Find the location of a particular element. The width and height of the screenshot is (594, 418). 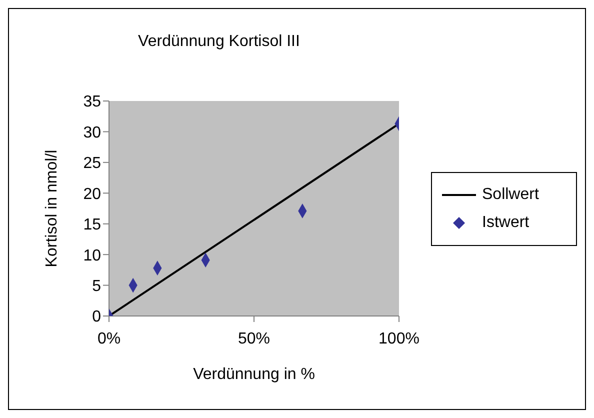

legend-label: Sollwert is located at coordinates (510, 195).